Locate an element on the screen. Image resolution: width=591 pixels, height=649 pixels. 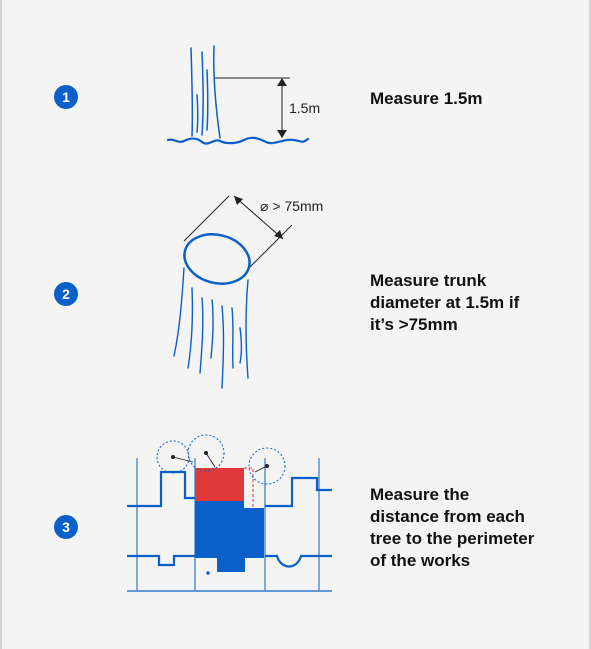
trunk-diameter-figure: ⌀ > 75mm is located at coordinates (248, 292).